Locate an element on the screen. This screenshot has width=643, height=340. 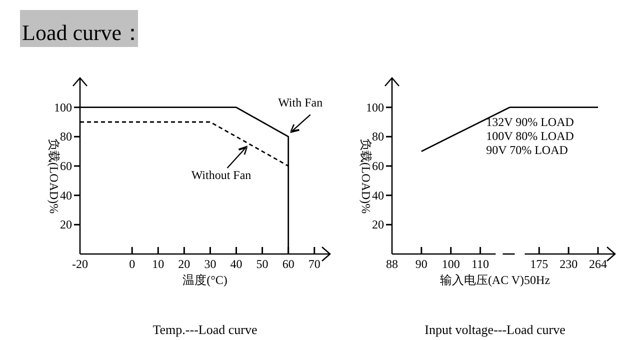
text: Input voltage---Load curve is located at coordinates (495, 329).